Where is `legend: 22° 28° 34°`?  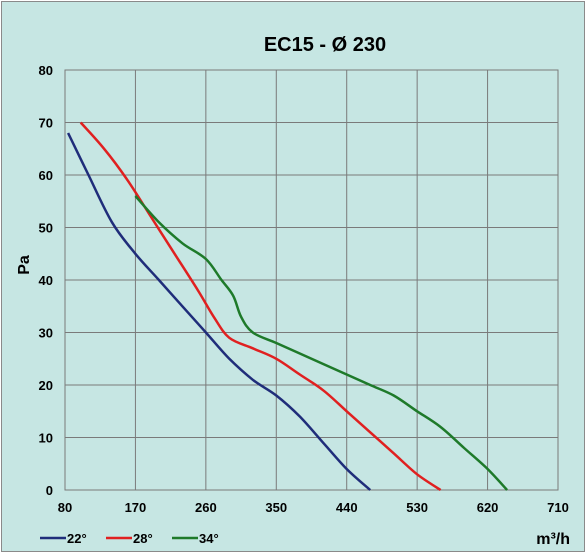 legend: 22° 28° 34° is located at coordinates (129, 538).